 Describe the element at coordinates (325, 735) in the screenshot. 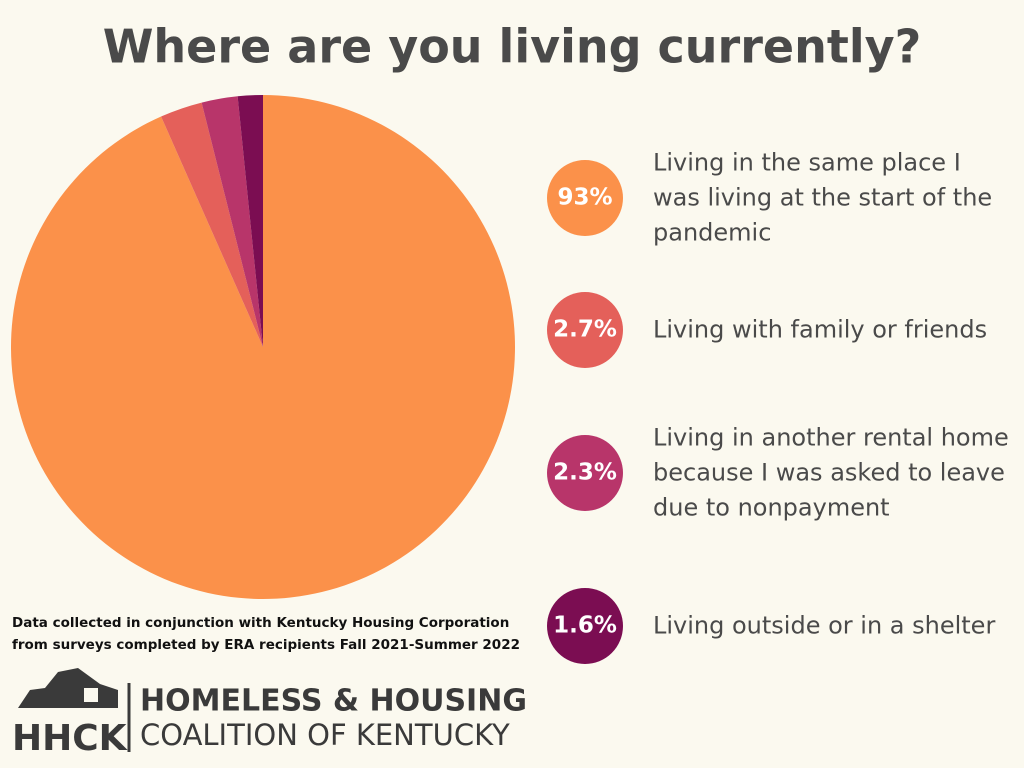

I see `logo-line2: COALITION OF KENTUCKY` at that location.